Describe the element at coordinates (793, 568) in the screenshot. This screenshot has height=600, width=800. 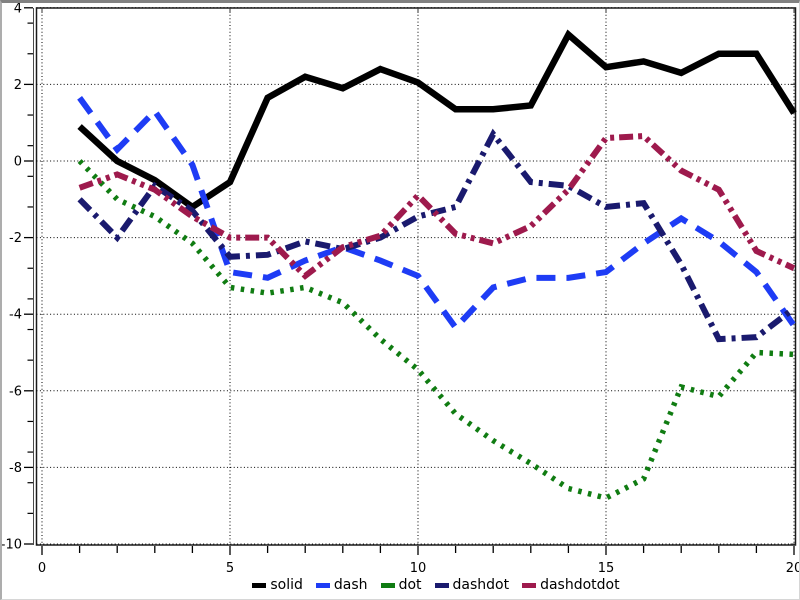
I see `x-tick-label-20: 20` at that location.